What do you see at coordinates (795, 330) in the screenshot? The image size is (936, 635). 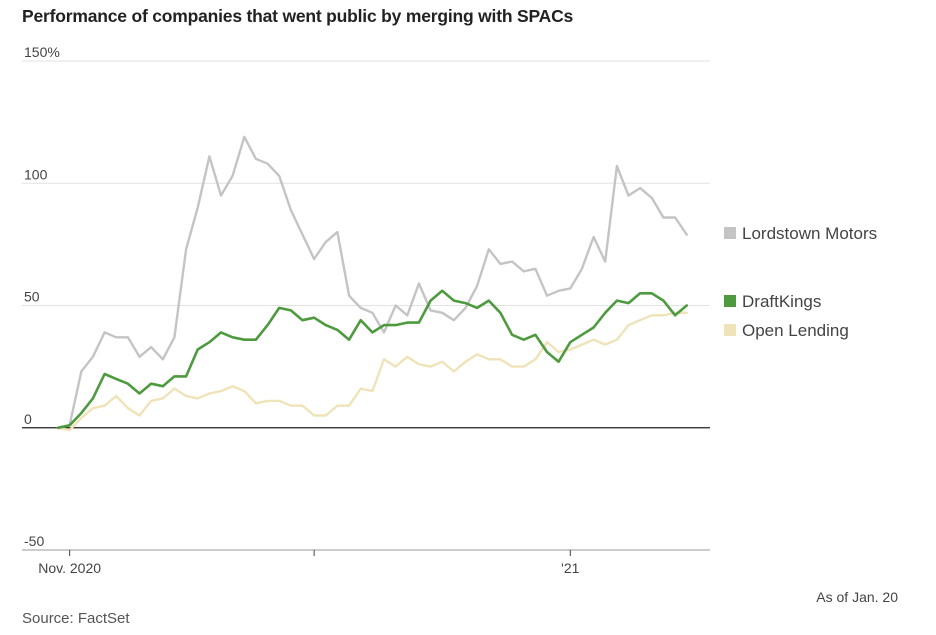 I see `legend-label: Open Lending` at bounding box center [795, 330].